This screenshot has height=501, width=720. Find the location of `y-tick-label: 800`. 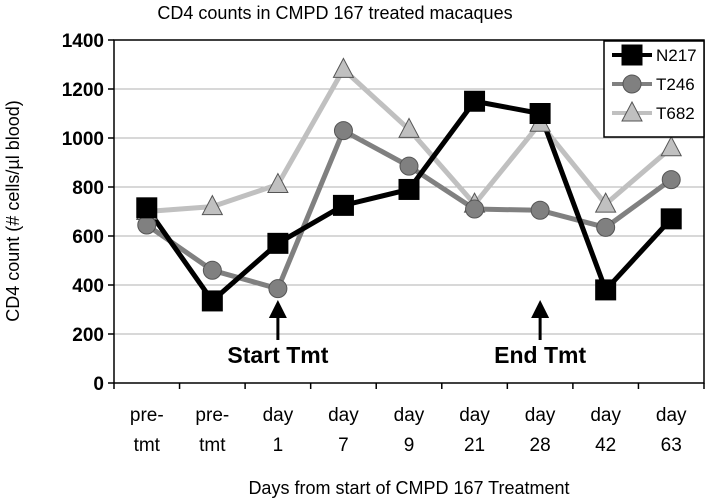

y-tick-label: 800 is located at coordinates (88, 188).